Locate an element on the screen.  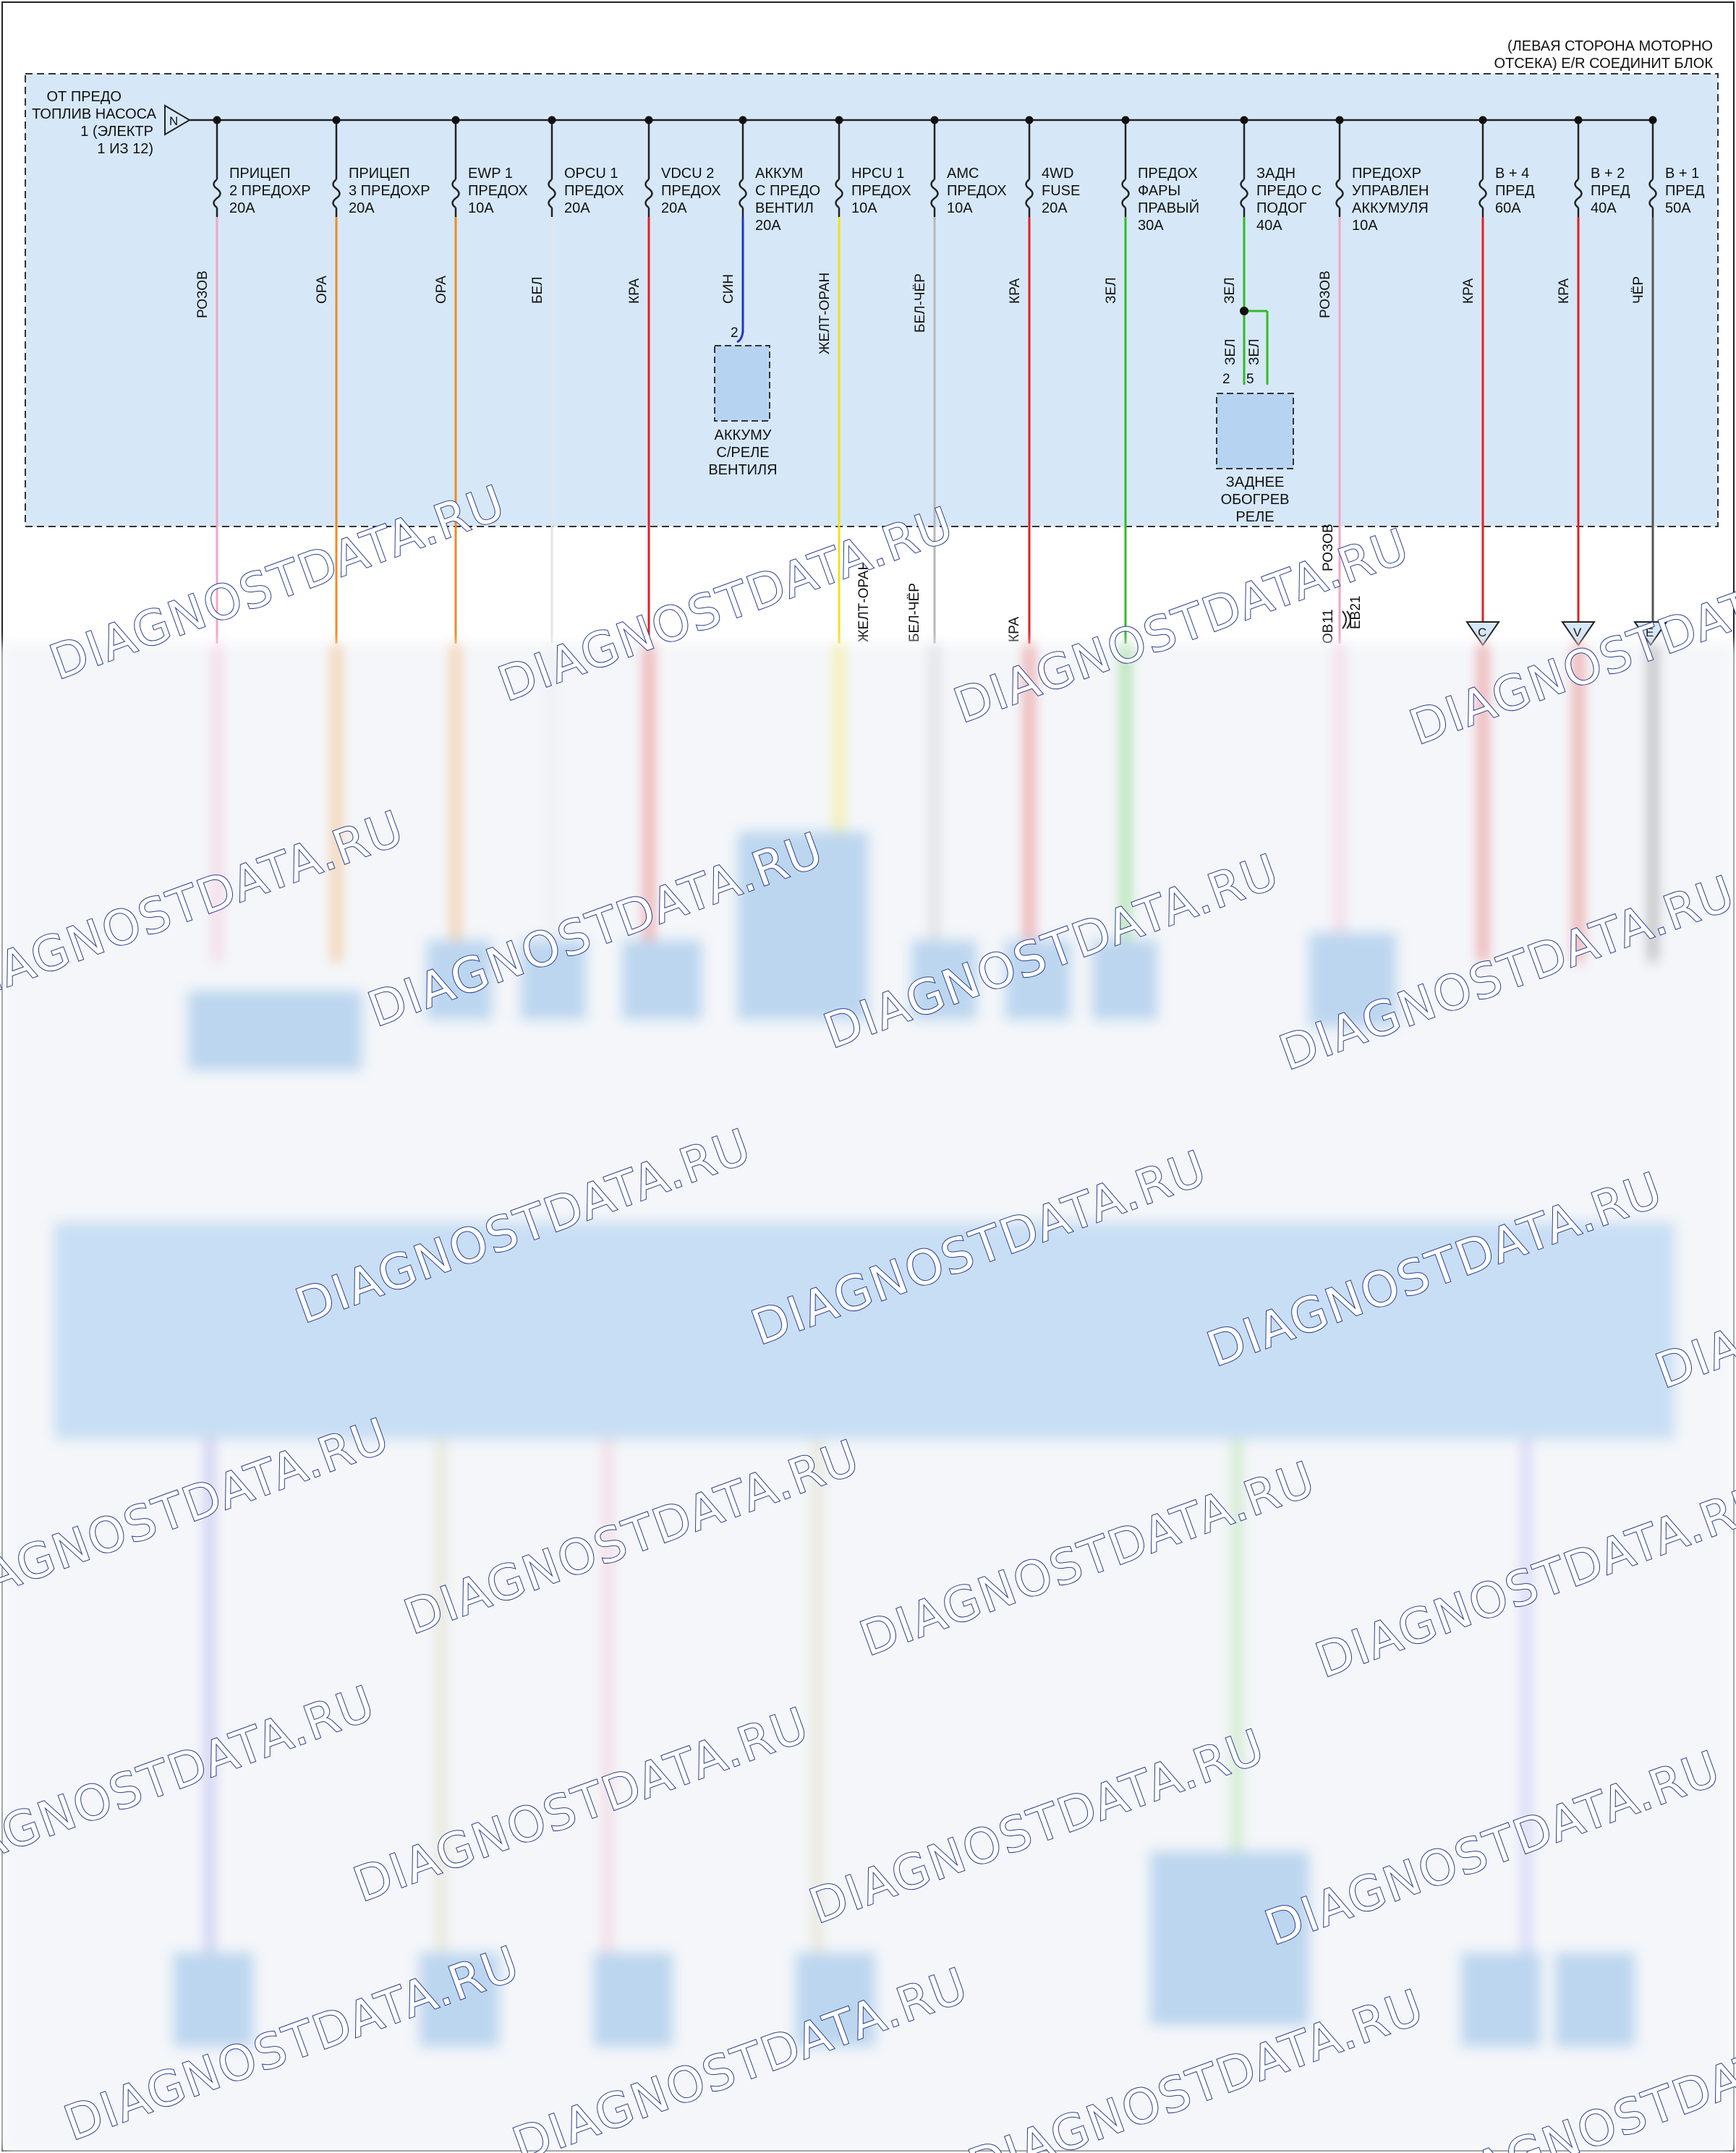
fuse-12-wire-label: РОЗОВ is located at coordinates (1326, 294).